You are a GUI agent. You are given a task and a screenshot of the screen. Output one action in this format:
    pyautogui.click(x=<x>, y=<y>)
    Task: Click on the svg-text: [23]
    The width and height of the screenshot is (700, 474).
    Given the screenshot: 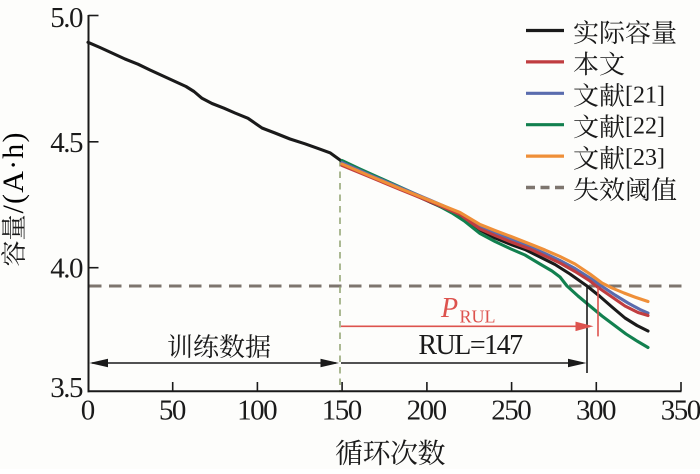 What is the action you would take?
    pyautogui.click(x=645, y=158)
    